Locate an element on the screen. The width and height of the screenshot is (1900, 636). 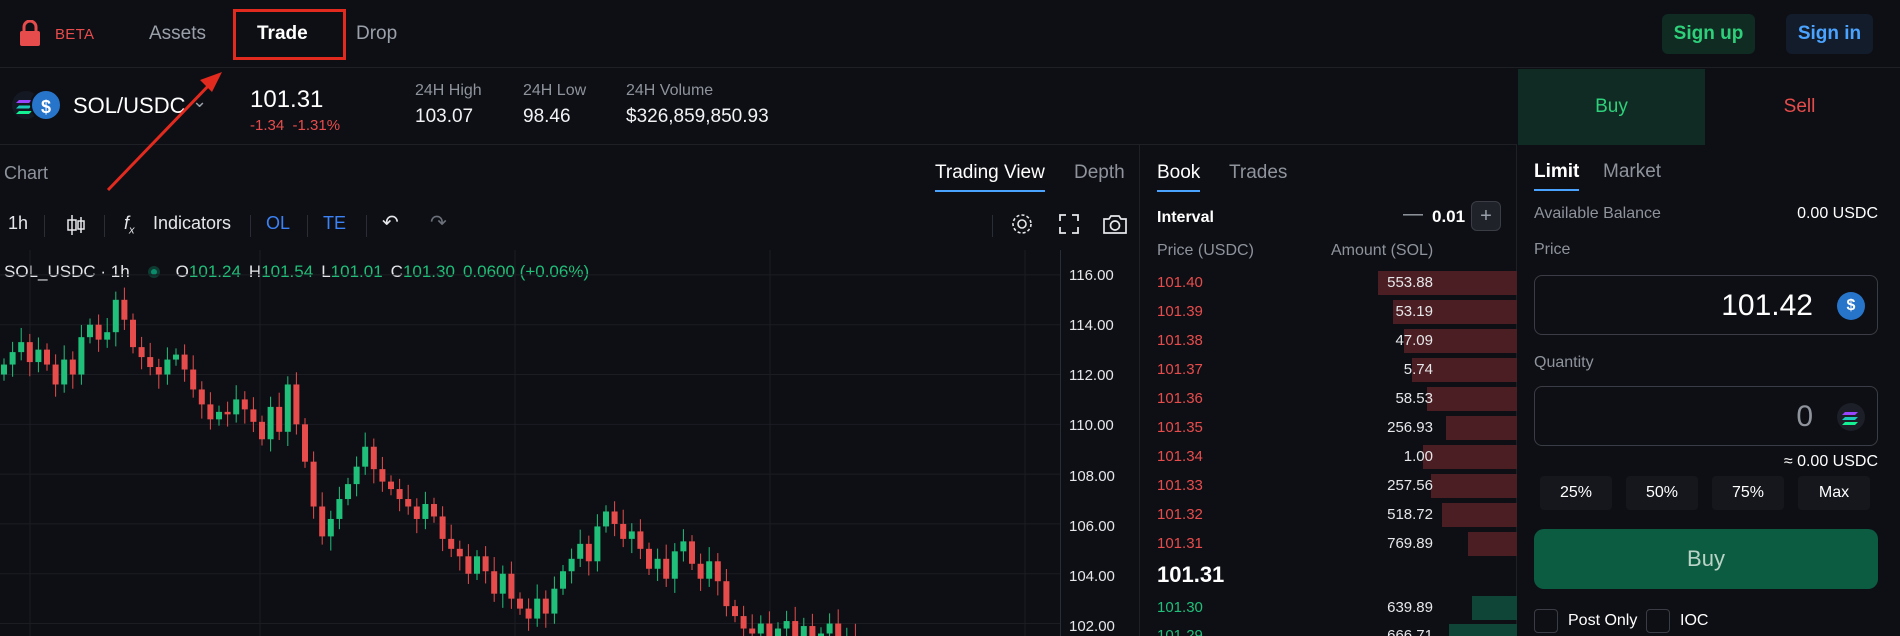
ask-row: 101.34 1.00 is located at coordinates (1329, 457).